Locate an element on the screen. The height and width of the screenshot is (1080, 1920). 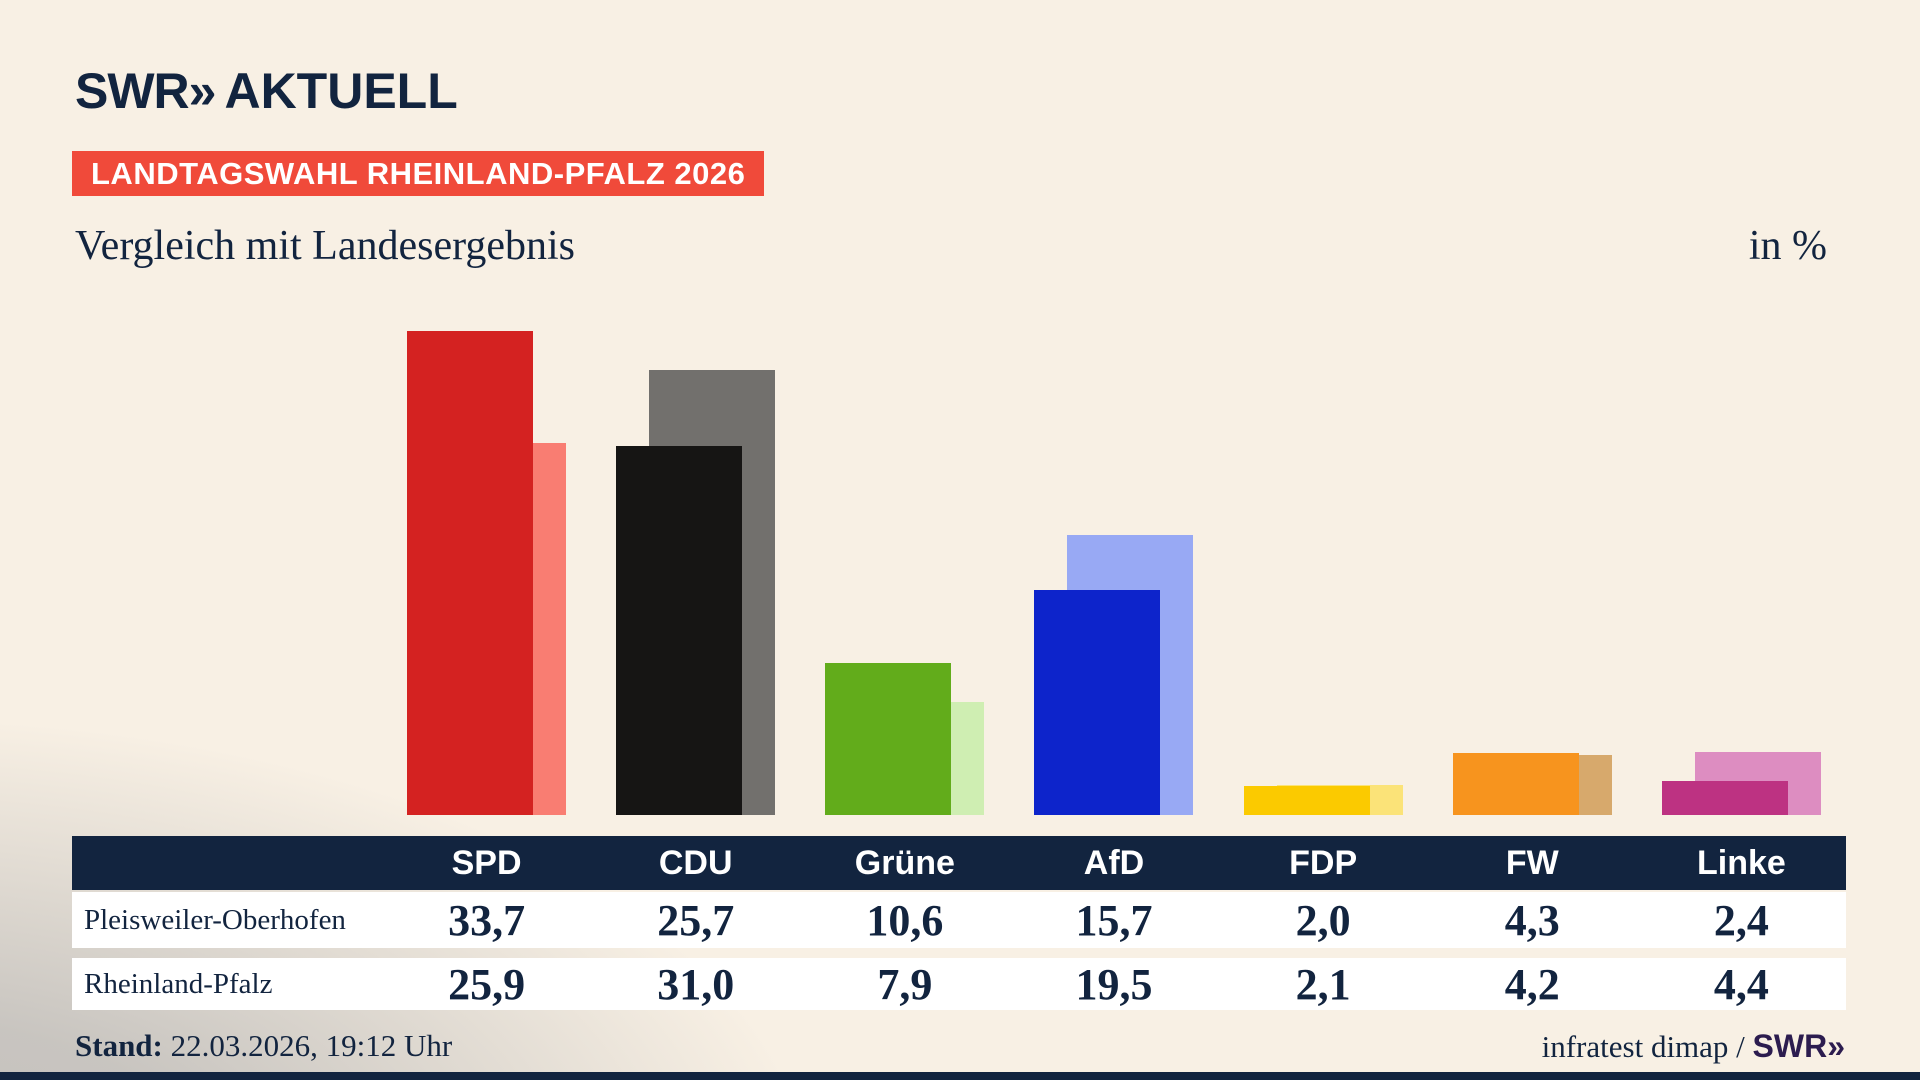
swr-aktuell-logo: SWR» AKTUELL is located at coordinates (266, 91).